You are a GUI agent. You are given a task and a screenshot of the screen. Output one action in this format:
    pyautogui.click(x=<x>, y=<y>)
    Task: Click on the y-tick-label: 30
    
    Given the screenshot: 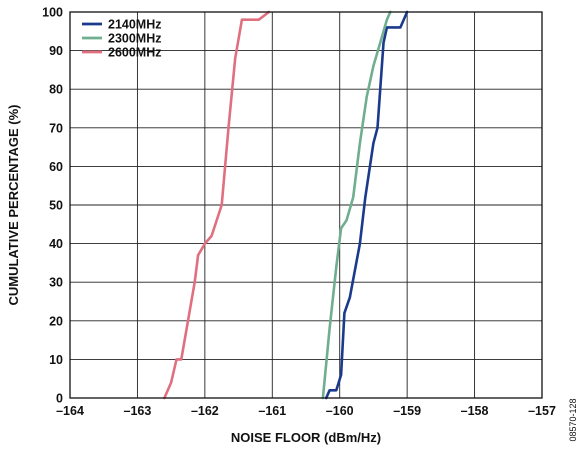 What is the action you would take?
    pyautogui.click(x=56, y=283)
    